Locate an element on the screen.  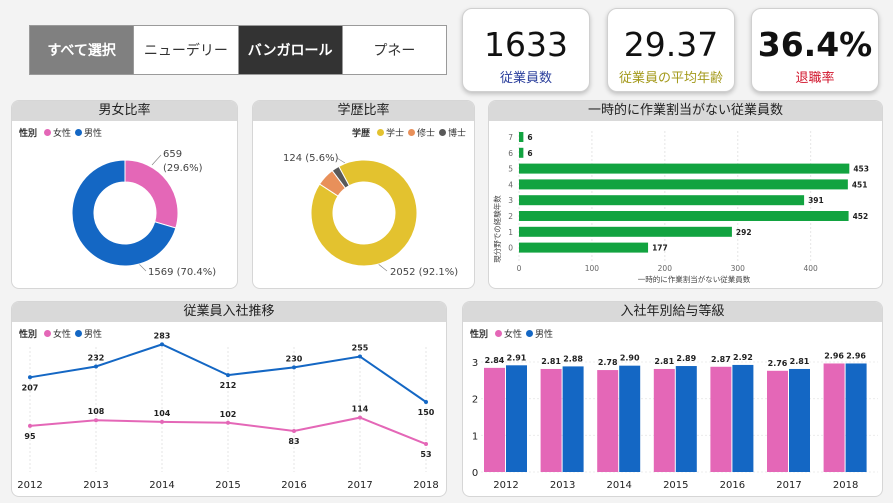
bar-value-label: 2.84 is located at coordinates (495, 360).